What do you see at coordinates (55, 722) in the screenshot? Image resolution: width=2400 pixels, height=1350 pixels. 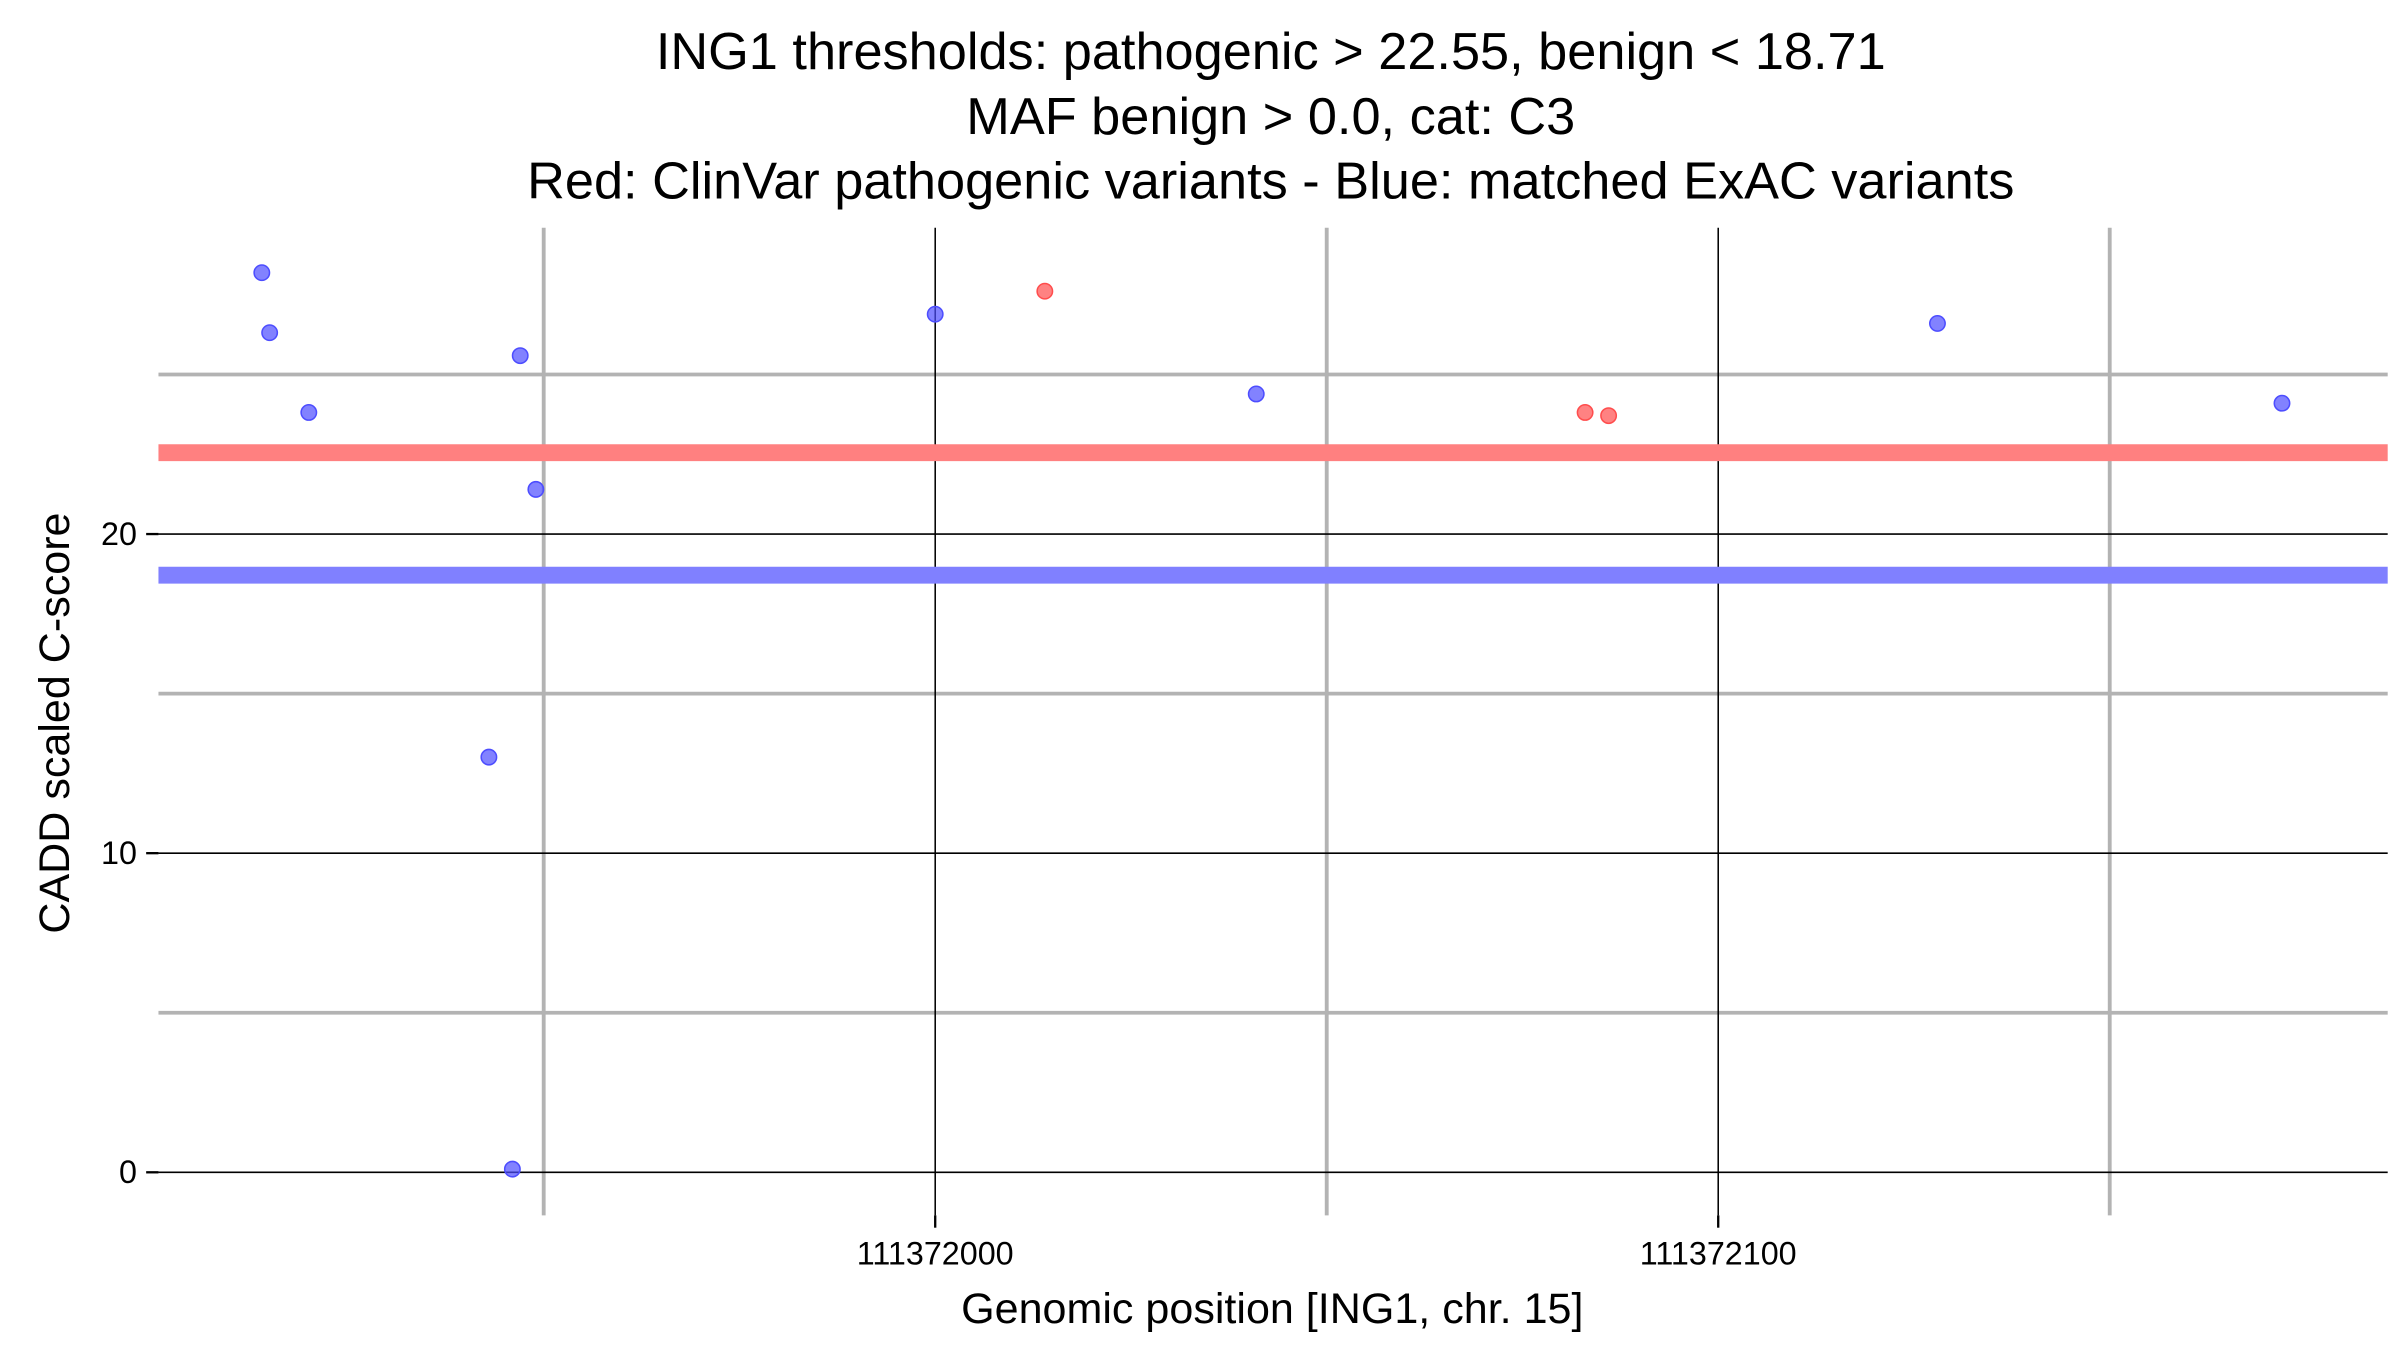 I see `y-axis-label: CADD scaled C-score` at bounding box center [55, 722].